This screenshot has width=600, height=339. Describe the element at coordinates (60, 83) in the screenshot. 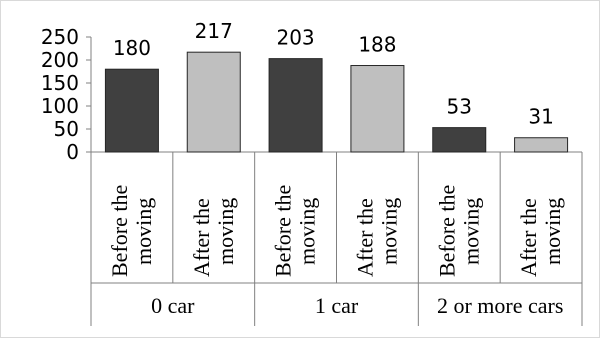

I see `y-tick-label: 150` at that location.